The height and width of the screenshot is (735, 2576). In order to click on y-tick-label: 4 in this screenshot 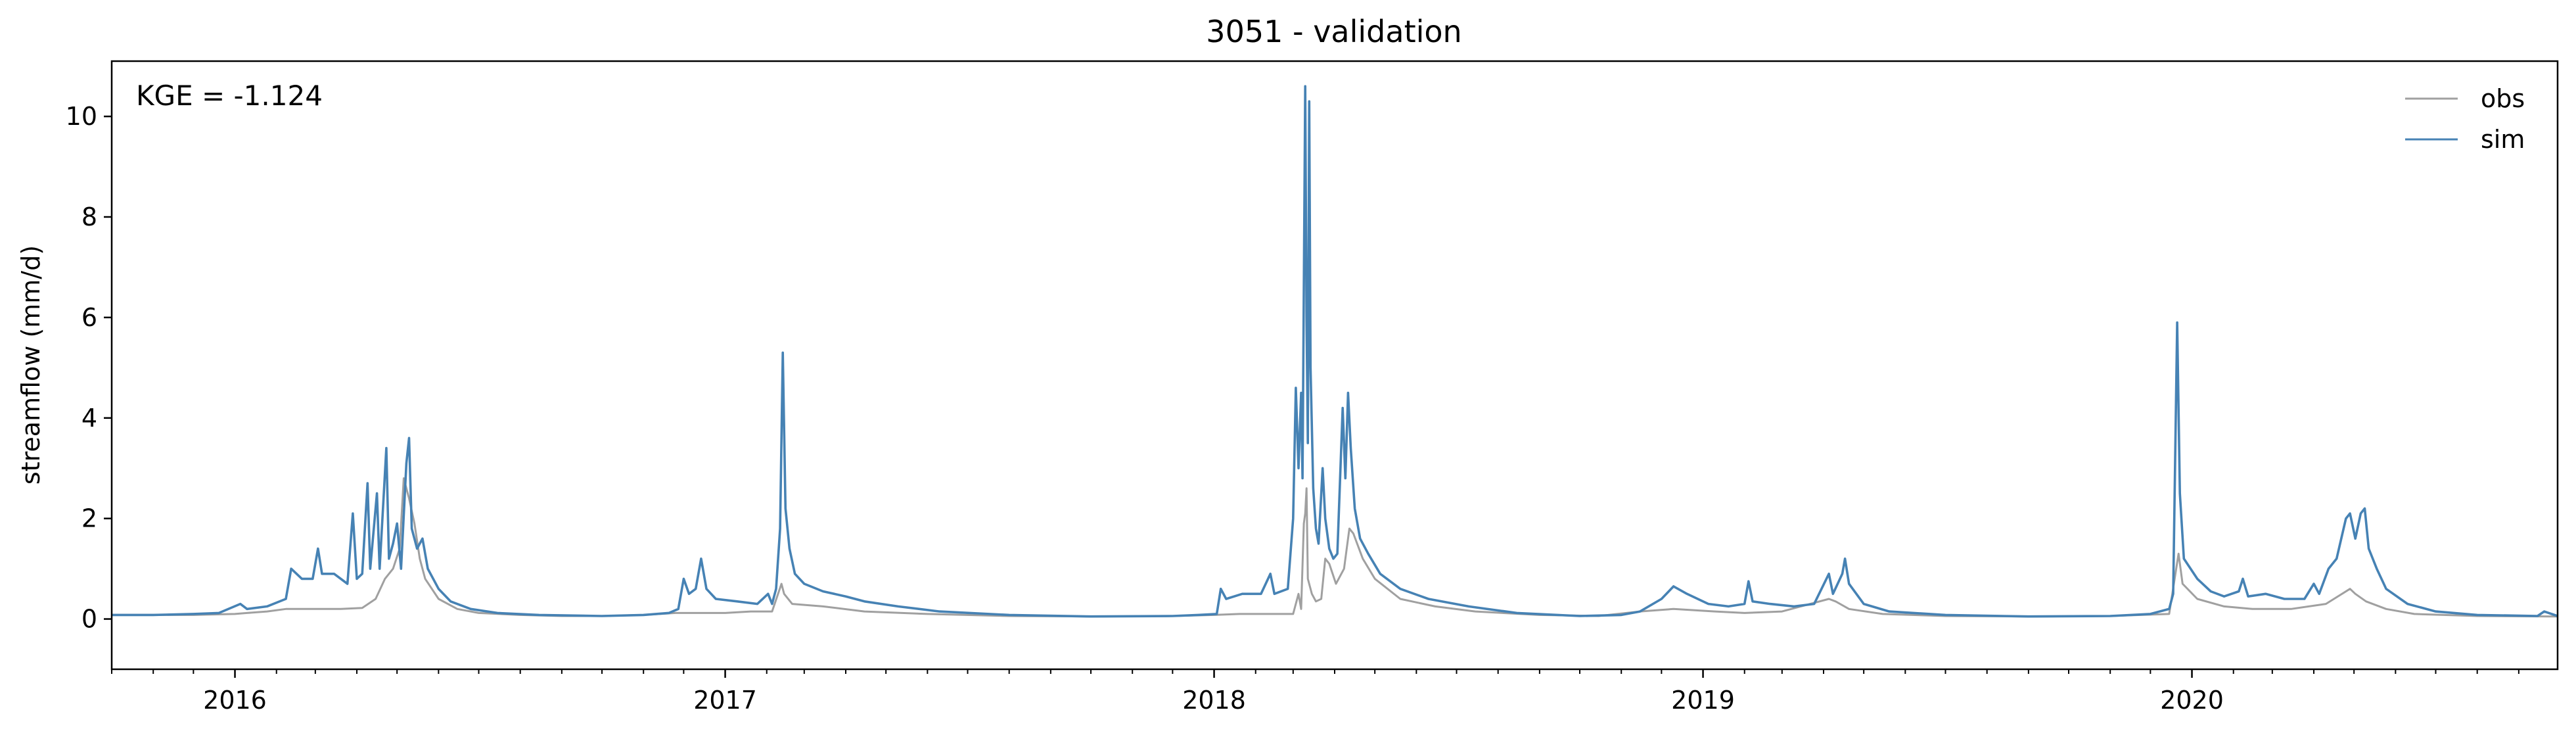, I will do `click(89, 418)`.